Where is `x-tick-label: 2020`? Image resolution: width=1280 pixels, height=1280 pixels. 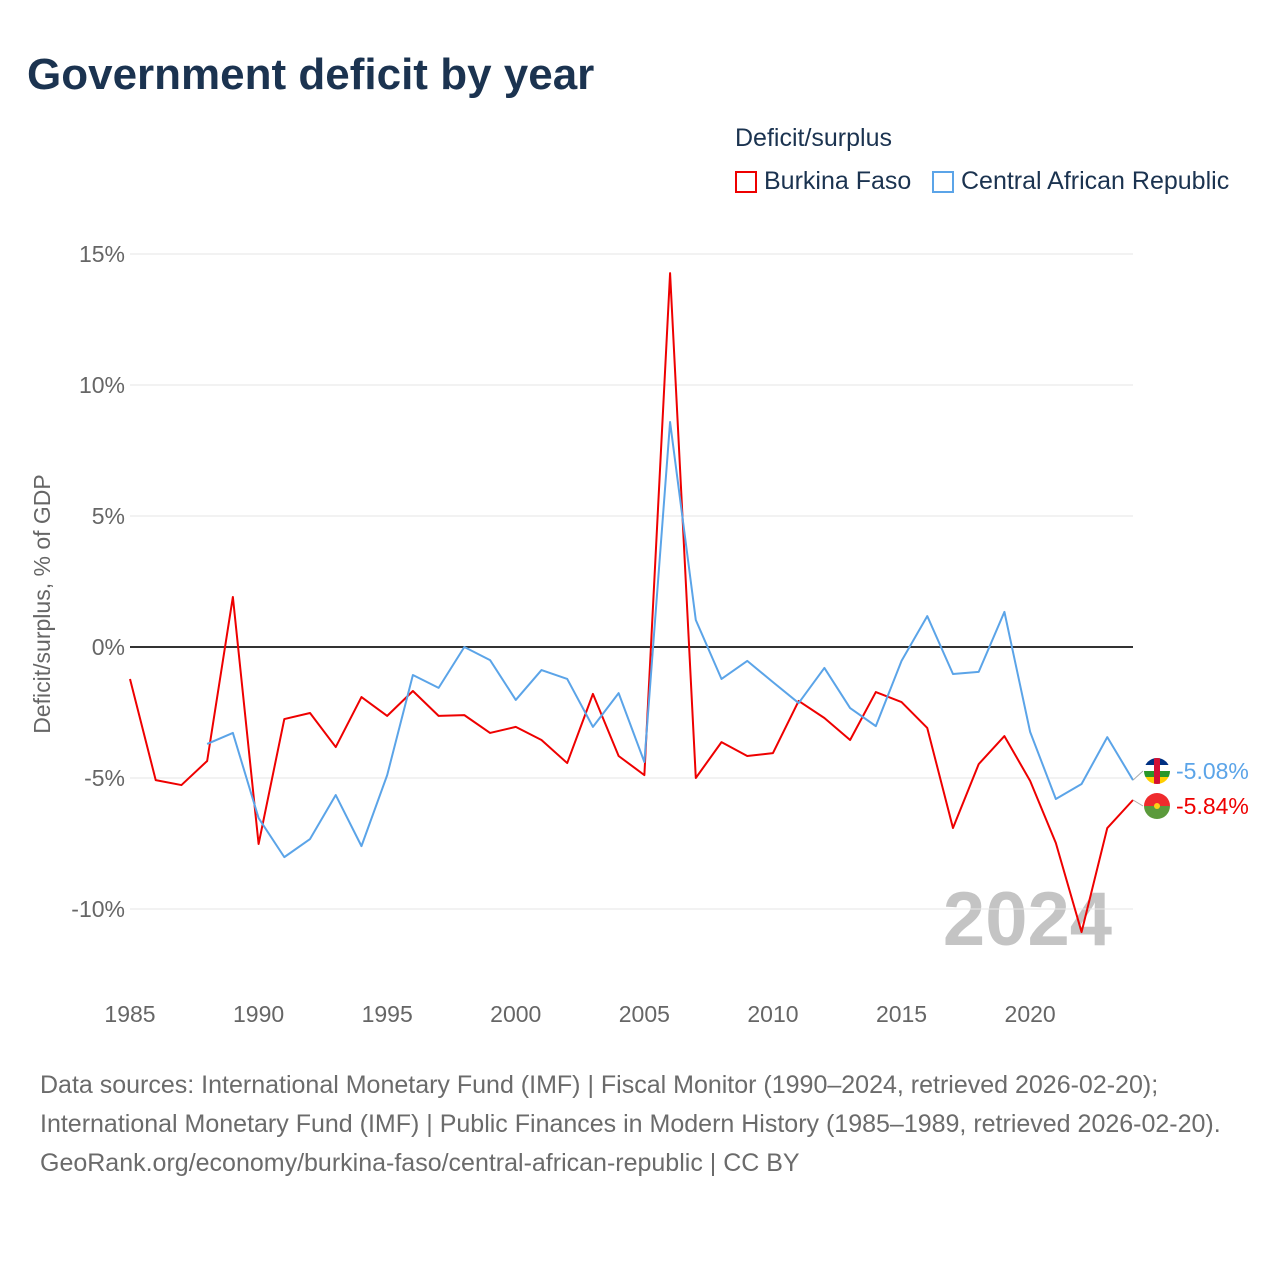 x-tick-label: 2020 is located at coordinates (1030, 1014).